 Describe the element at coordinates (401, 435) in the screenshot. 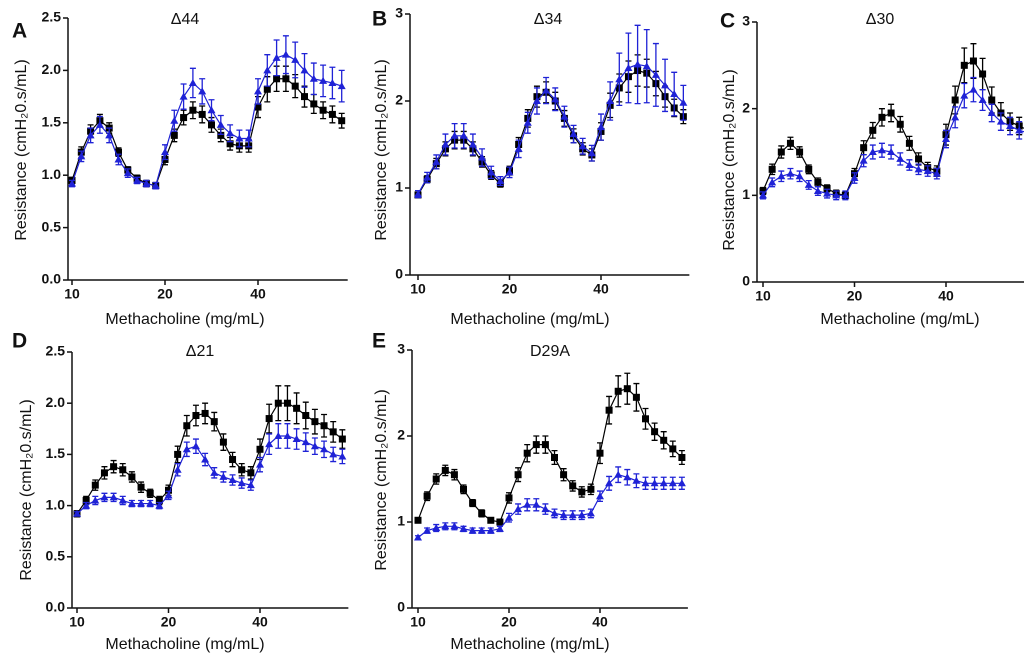

I see `y-tick-label: 2` at that location.